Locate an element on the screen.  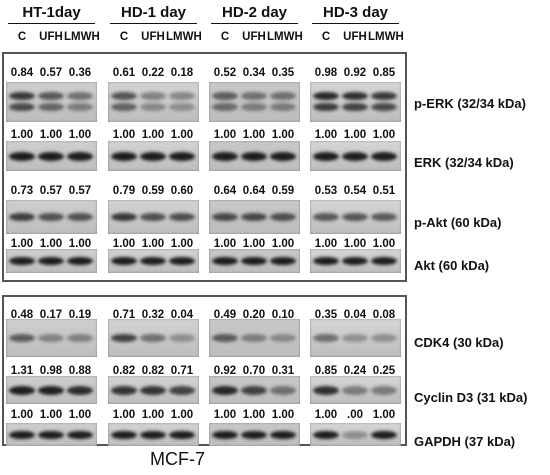
densitometry-value: 0.85 is located at coordinates (326, 371).